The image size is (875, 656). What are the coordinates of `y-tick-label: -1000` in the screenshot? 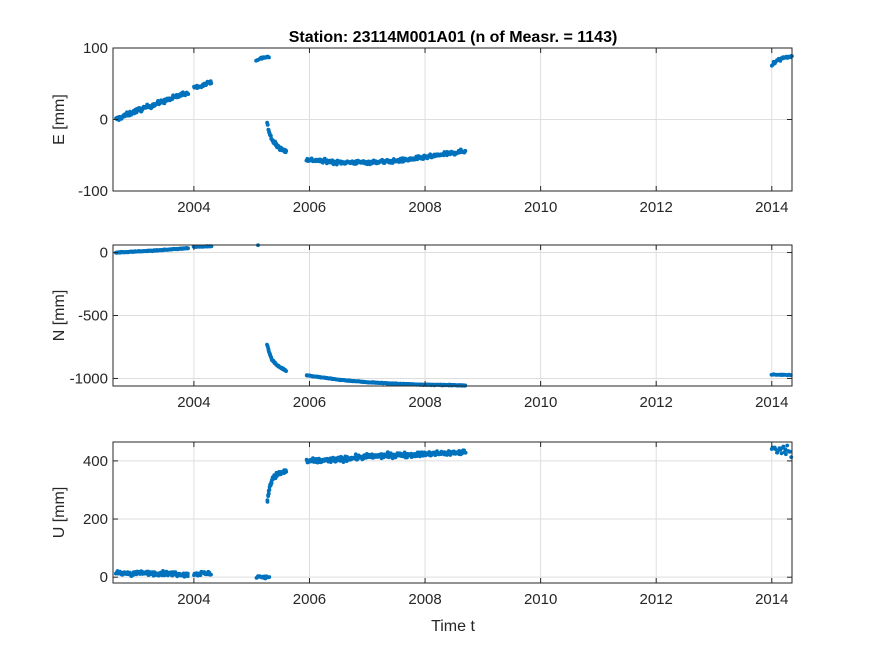 It's located at (89, 378).